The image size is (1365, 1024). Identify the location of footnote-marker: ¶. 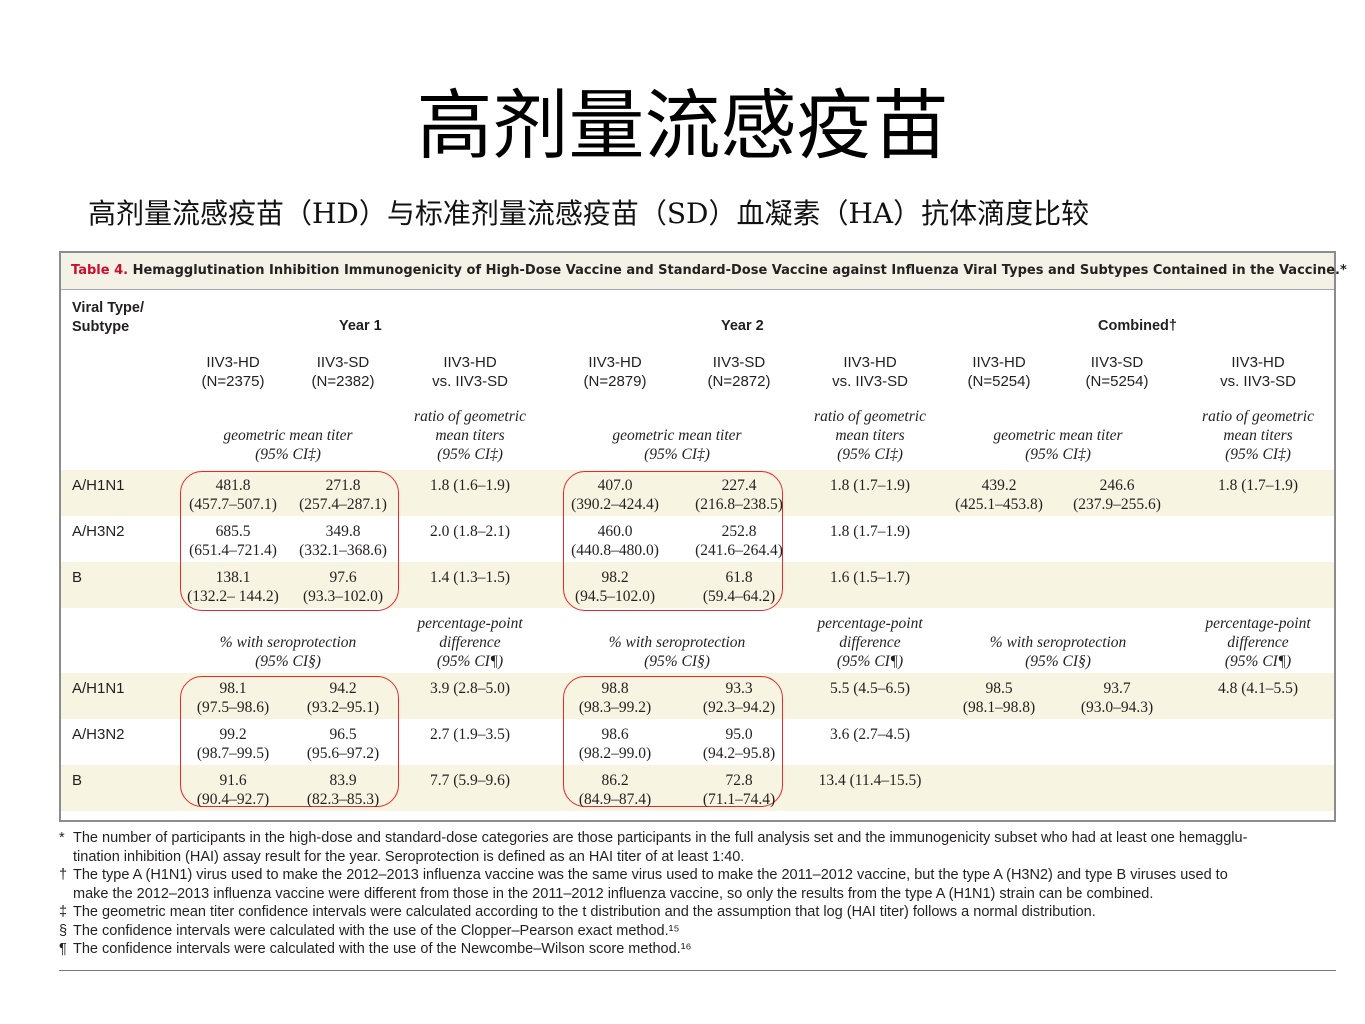
(63, 949).